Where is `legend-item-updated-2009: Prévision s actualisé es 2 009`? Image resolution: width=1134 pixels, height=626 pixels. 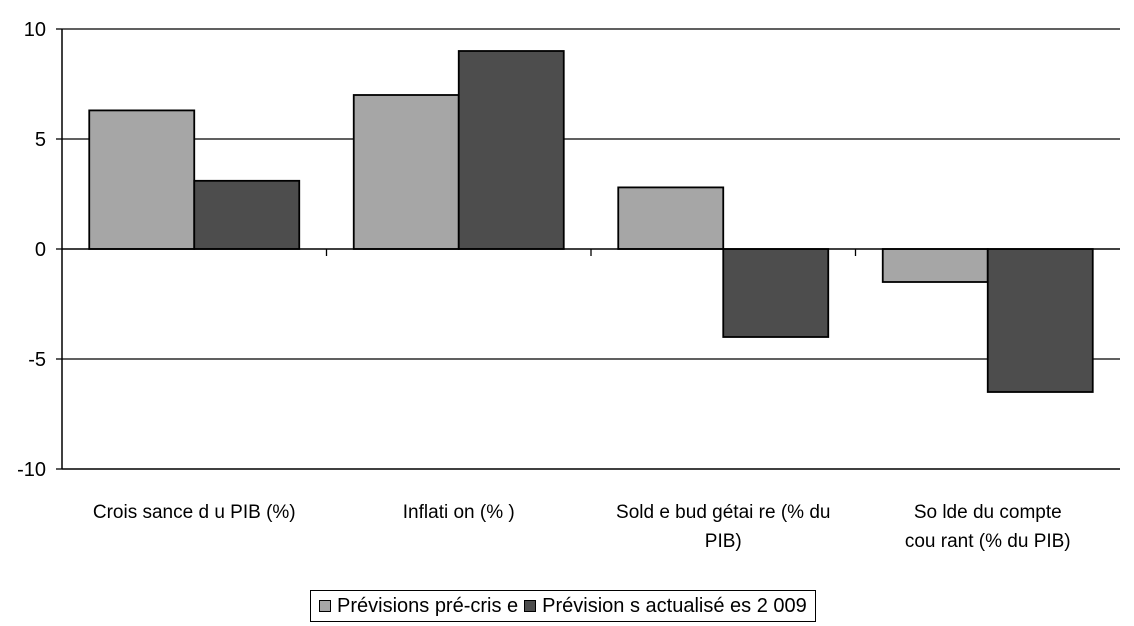 legend-item-updated-2009: Prévision s actualisé es 2 009 is located at coordinates (665, 606).